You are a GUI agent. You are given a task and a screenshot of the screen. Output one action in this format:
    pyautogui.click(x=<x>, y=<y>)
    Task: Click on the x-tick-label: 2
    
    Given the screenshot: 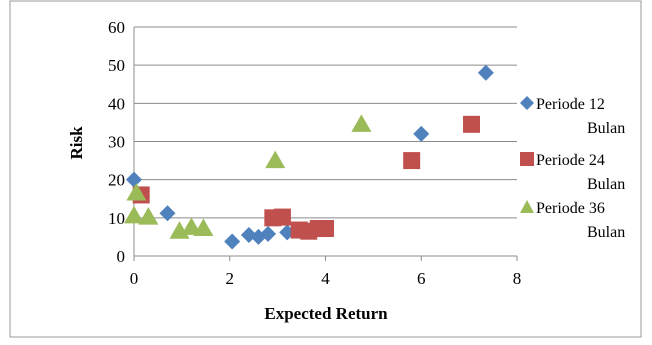 What is the action you would take?
    pyautogui.click(x=230, y=278)
    